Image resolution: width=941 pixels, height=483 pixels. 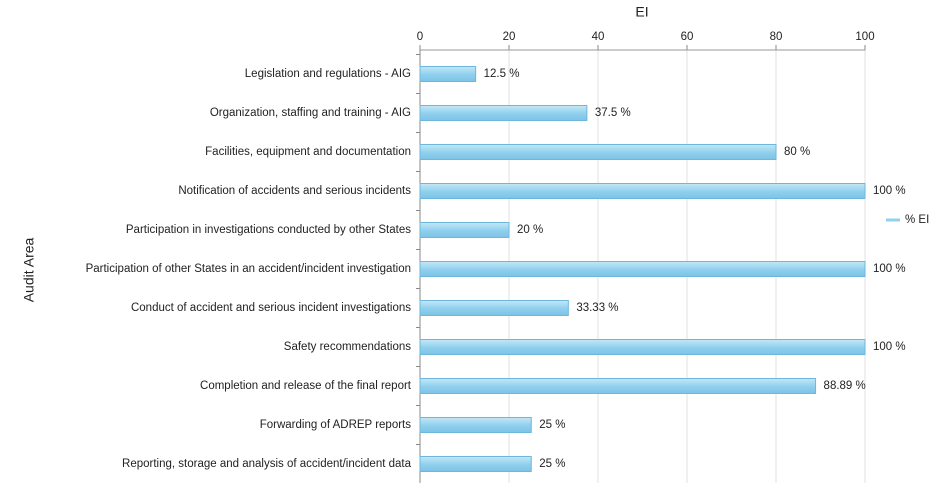 What do you see at coordinates (641, 12) in the screenshot?
I see `x-axis-title: EI` at bounding box center [641, 12].